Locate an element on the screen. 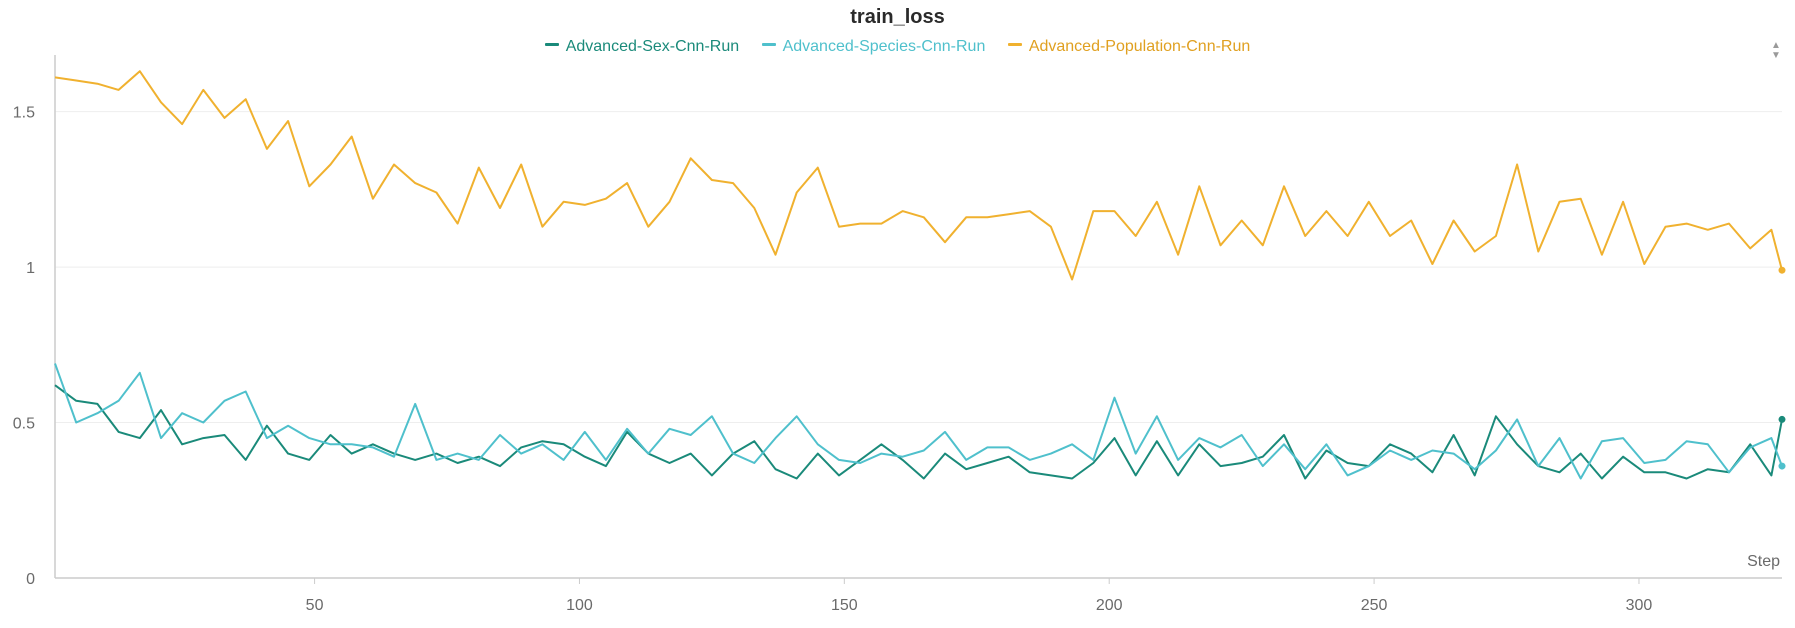 The image size is (1795, 628). x-tick-label: 250 is located at coordinates (1374, 605).